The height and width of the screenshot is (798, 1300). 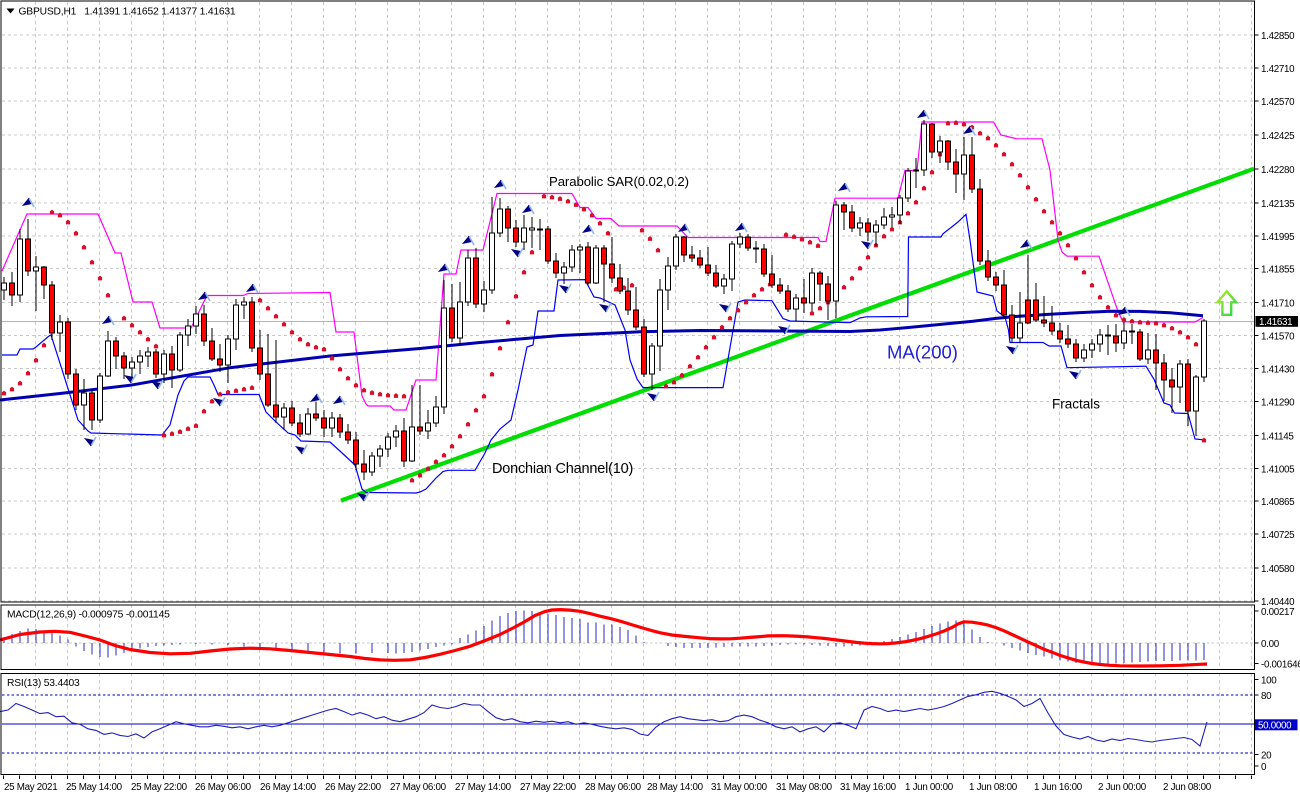 I want to click on svg-text: MA(200), so click(x=922, y=352).